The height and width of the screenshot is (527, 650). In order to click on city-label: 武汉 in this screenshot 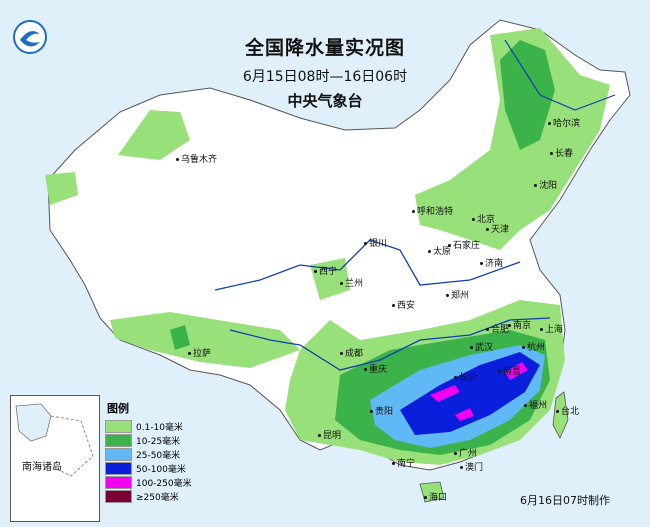, I will do `click(481, 346)`.